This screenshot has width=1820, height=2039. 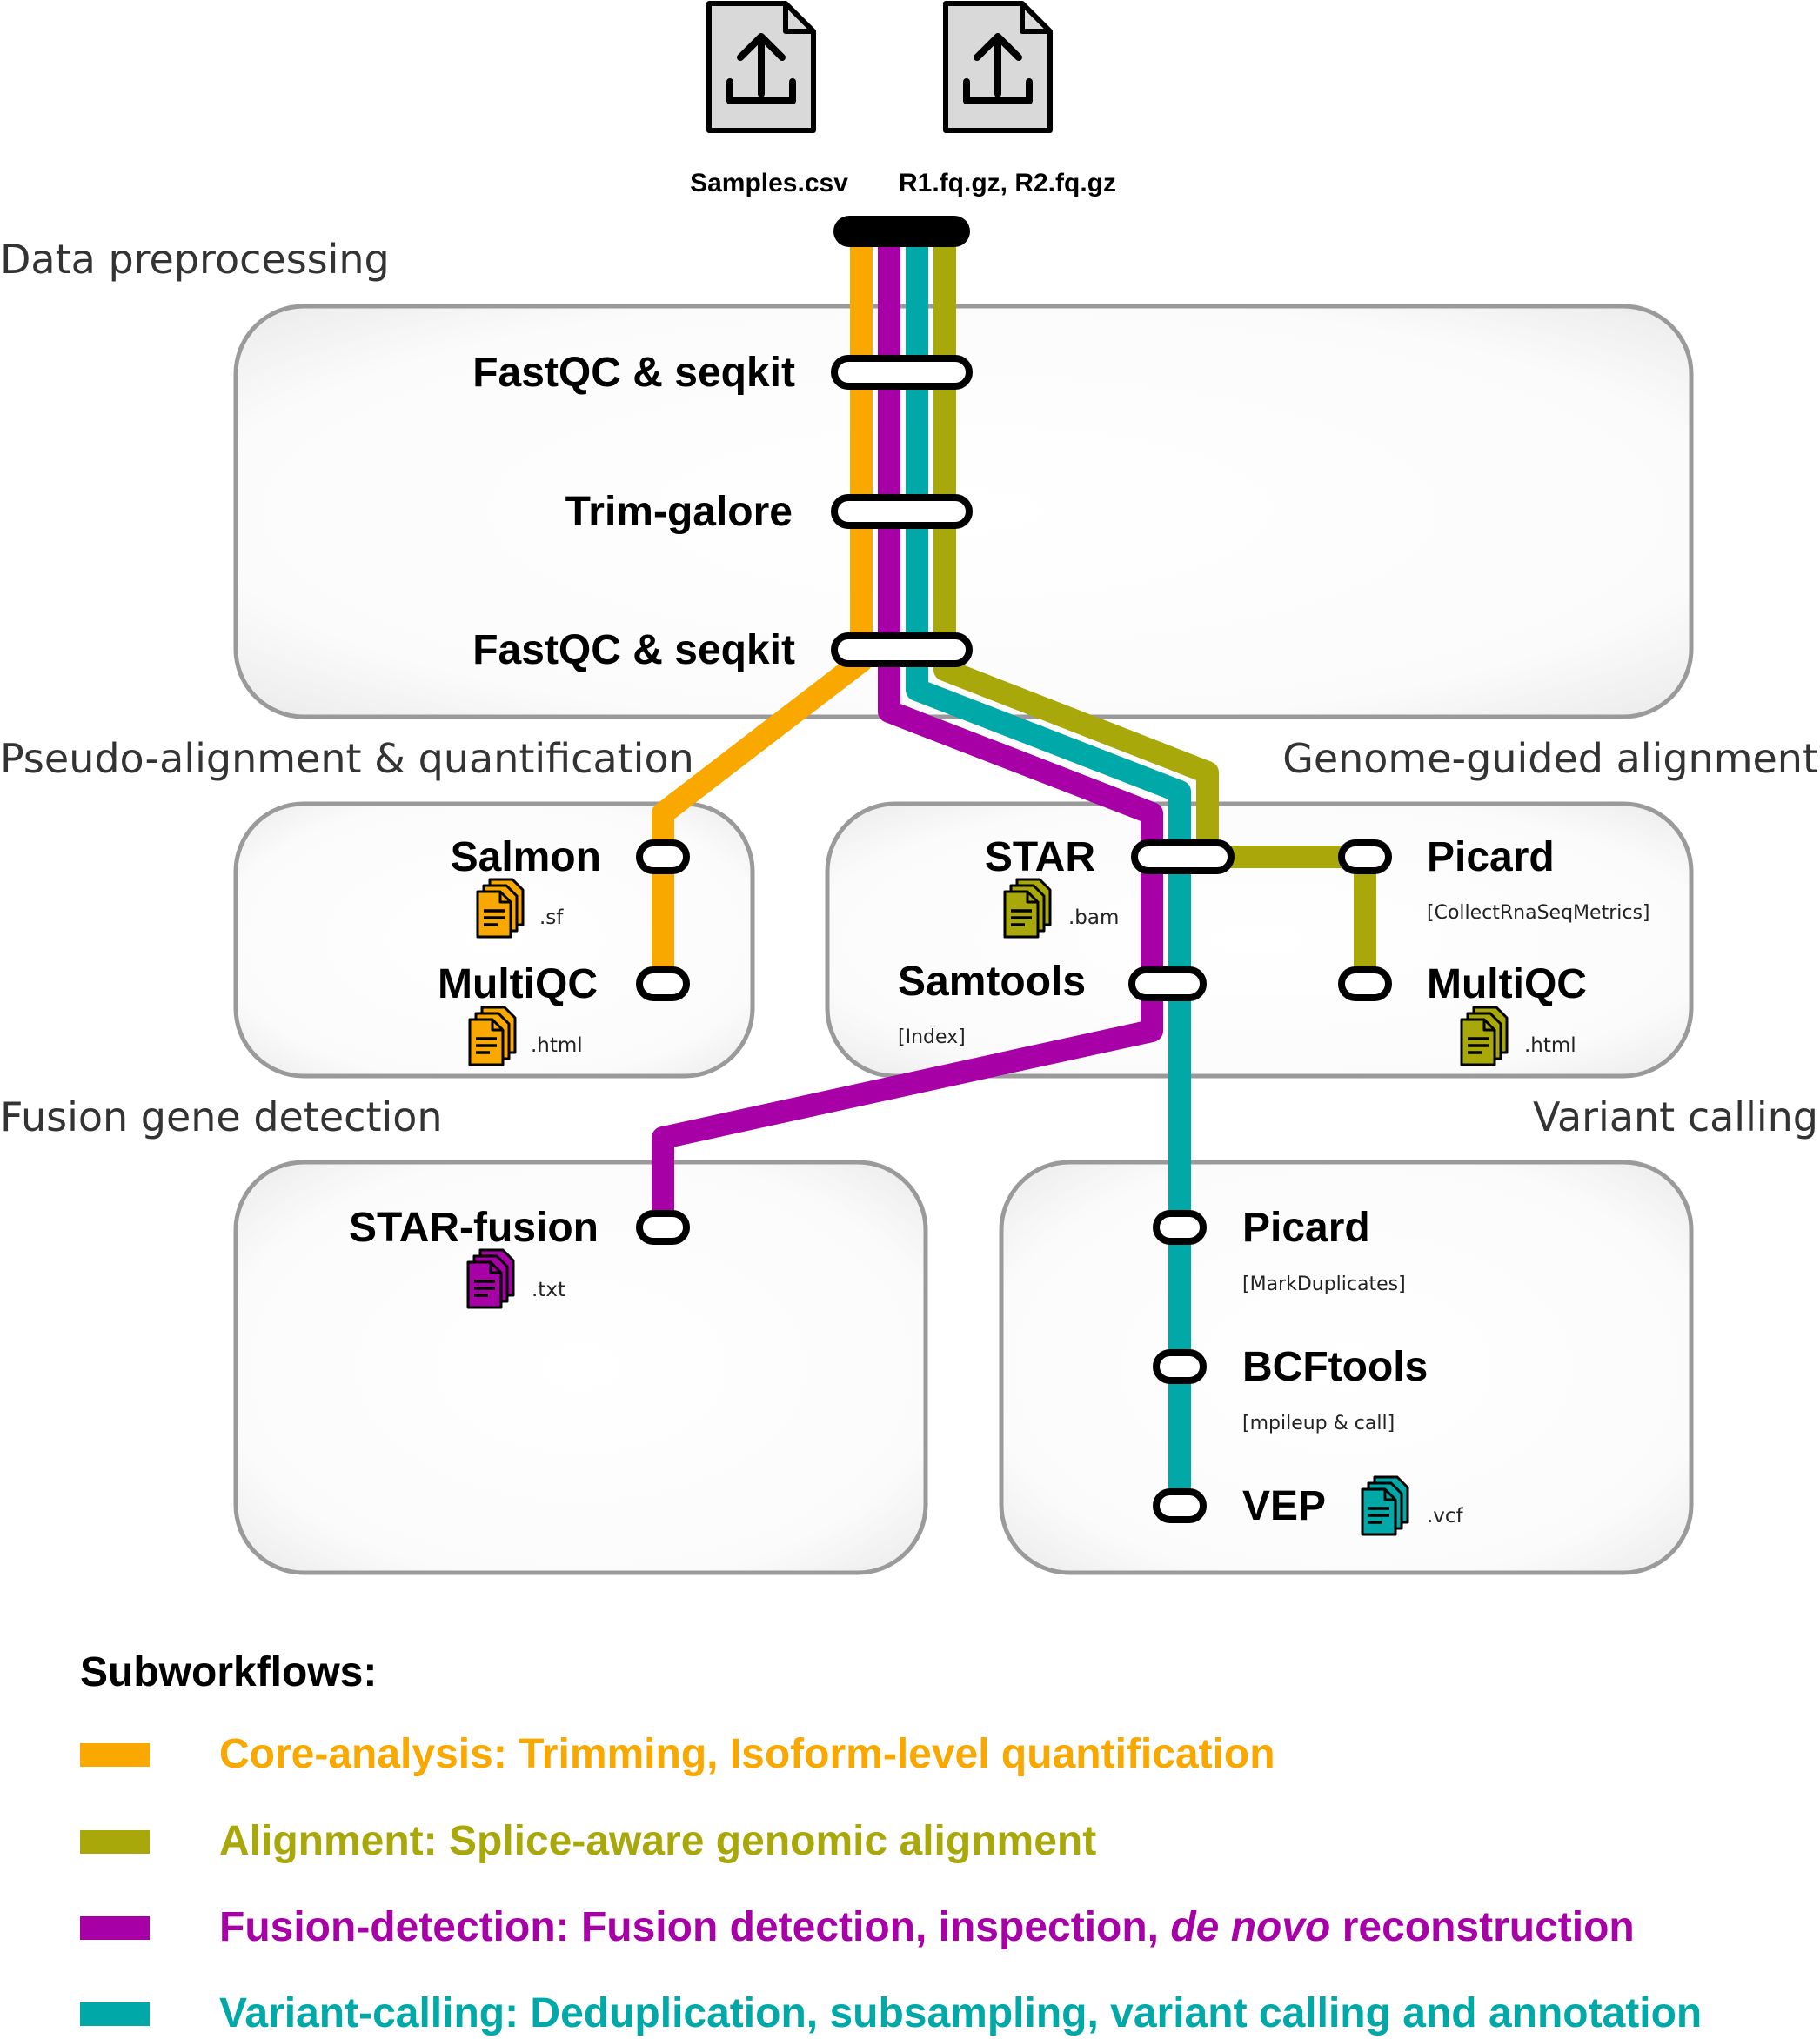 I want to click on star-output-ext: .bam, so click(x=1093, y=917).